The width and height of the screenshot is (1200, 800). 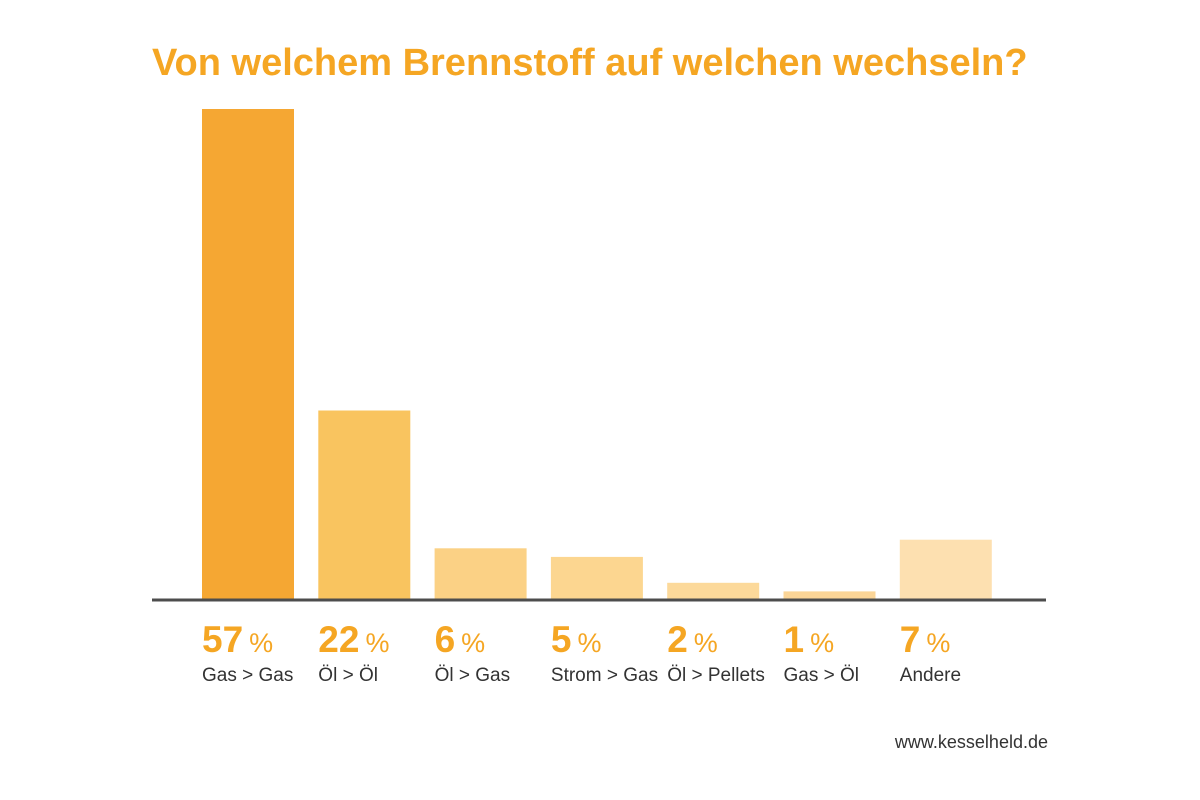 What do you see at coordinates (822, 675) in the screenshot?
I see `category-label: Gas > Öl` at bounding box center [822, 675].